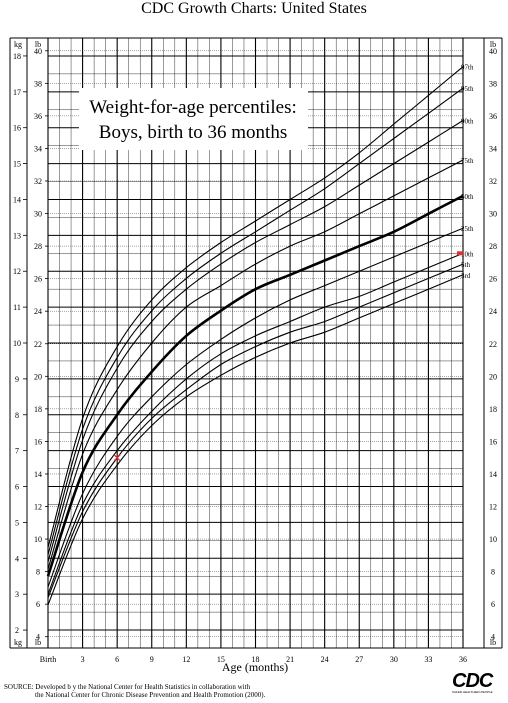 This screenshot has width=508, height=703. What do you see at coordinates (193, 132) in the screenshot?
I see `chart-title-line2: Boys, birth to 36 months` at bounding box center [193, 132].